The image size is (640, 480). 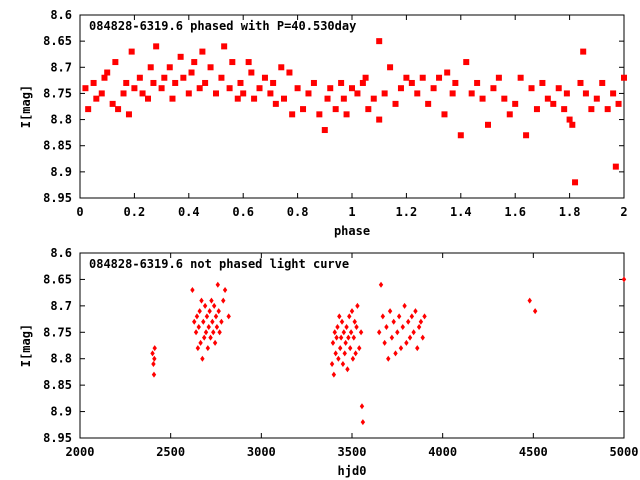 I want to click on unphased-x-tick-label: 4500, so click(x=533, y=452).